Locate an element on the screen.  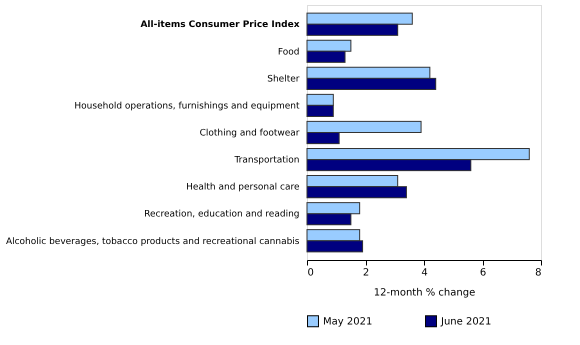
y-tick-label: Recreation, education and reading is located at coordinates (222, 215).